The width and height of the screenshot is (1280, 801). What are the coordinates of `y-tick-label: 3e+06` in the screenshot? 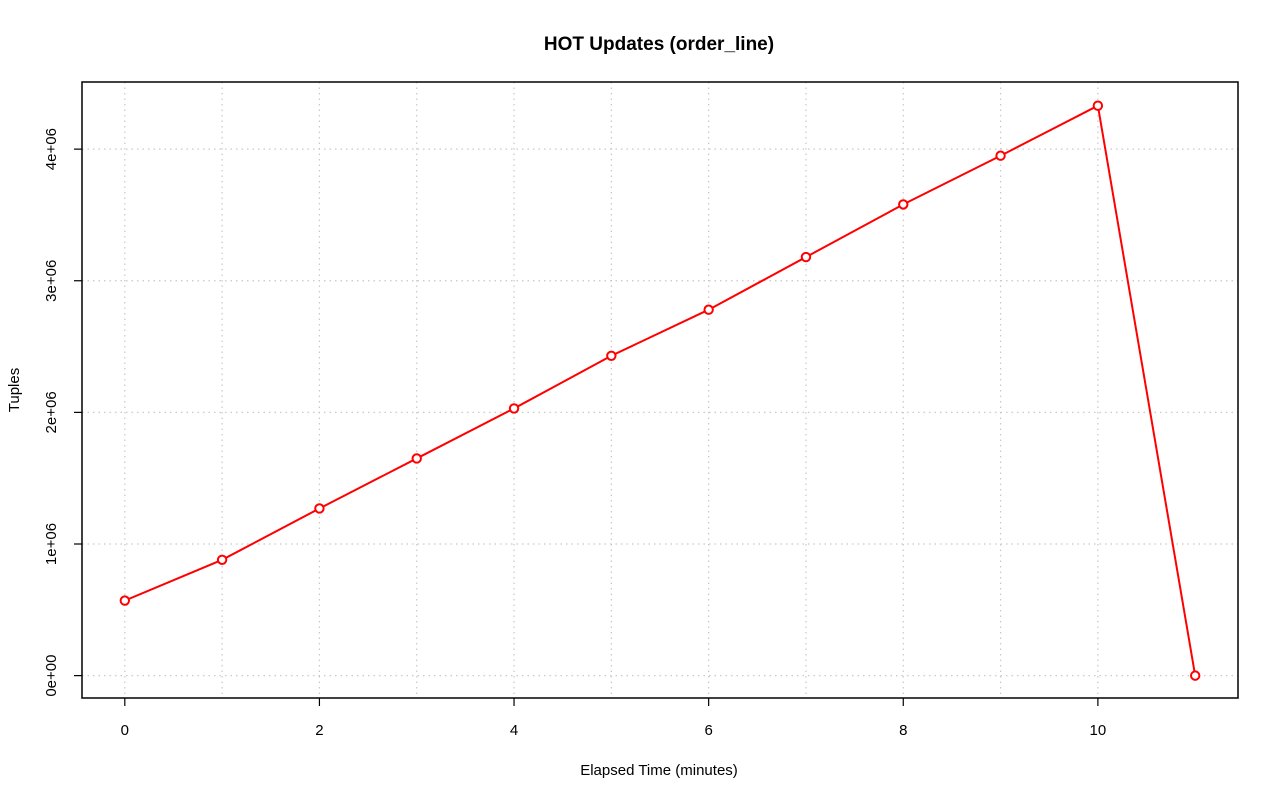 It's located at (51, 281).